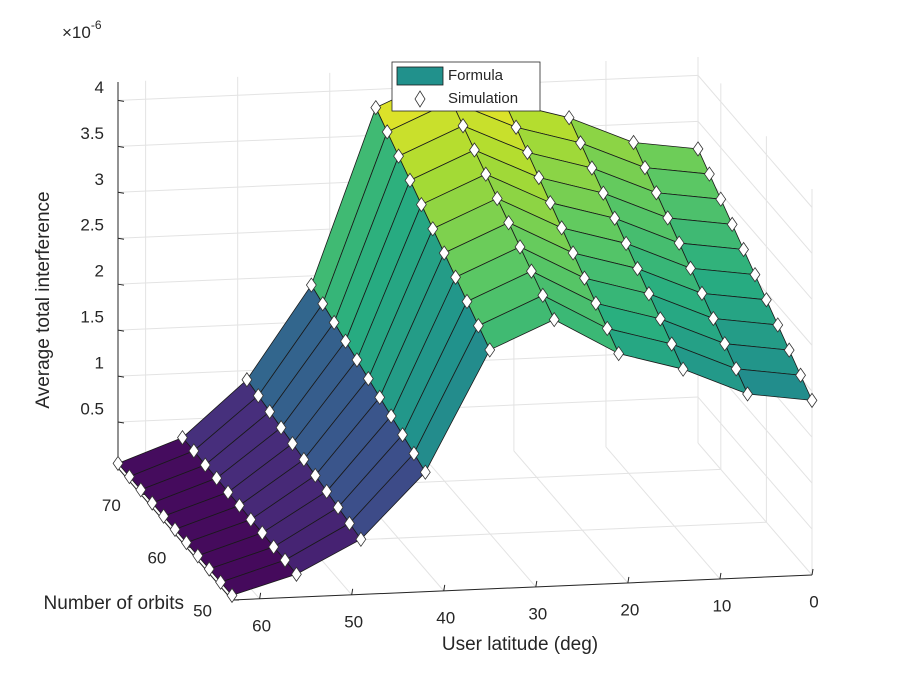 This screenshot has width=897, height=673. I want to click on z-tick-label: 1.5, so click(92, 317).